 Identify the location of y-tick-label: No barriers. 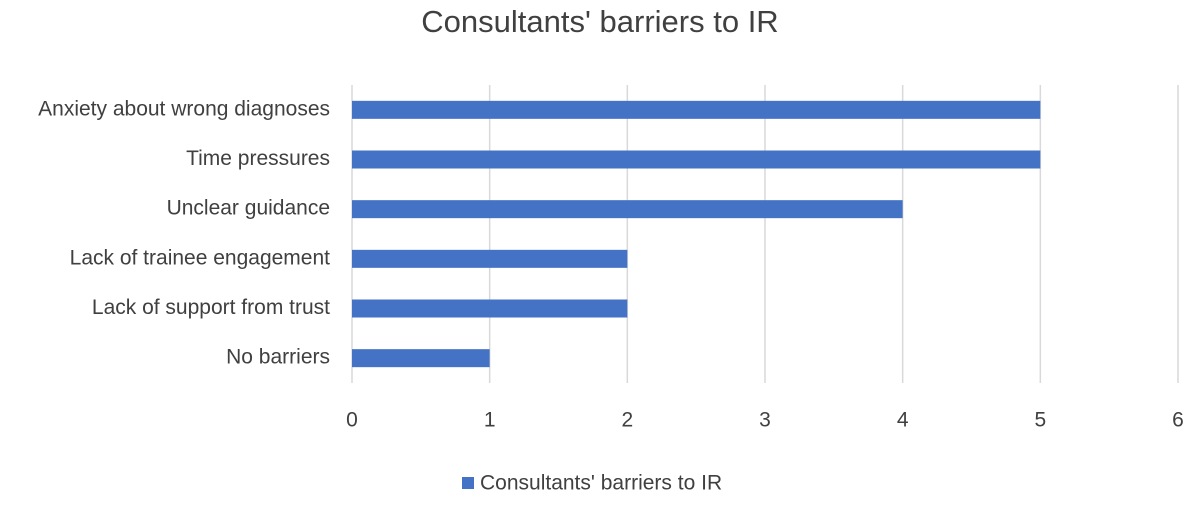
(278, 357).